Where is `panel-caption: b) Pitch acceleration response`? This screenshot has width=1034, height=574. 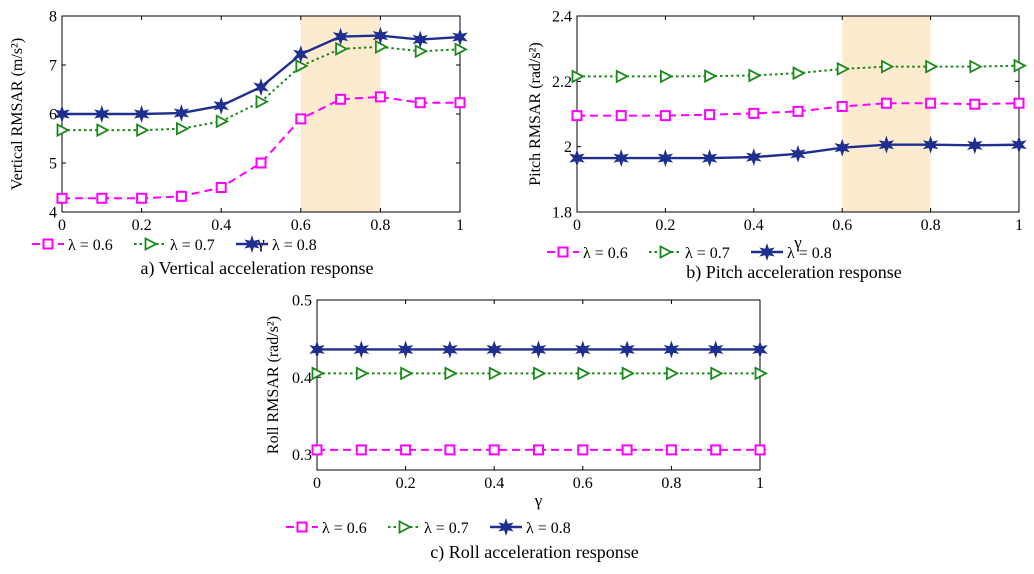
panel-caption: b) Pitch acceleration response is located at coordinates (793, 272).